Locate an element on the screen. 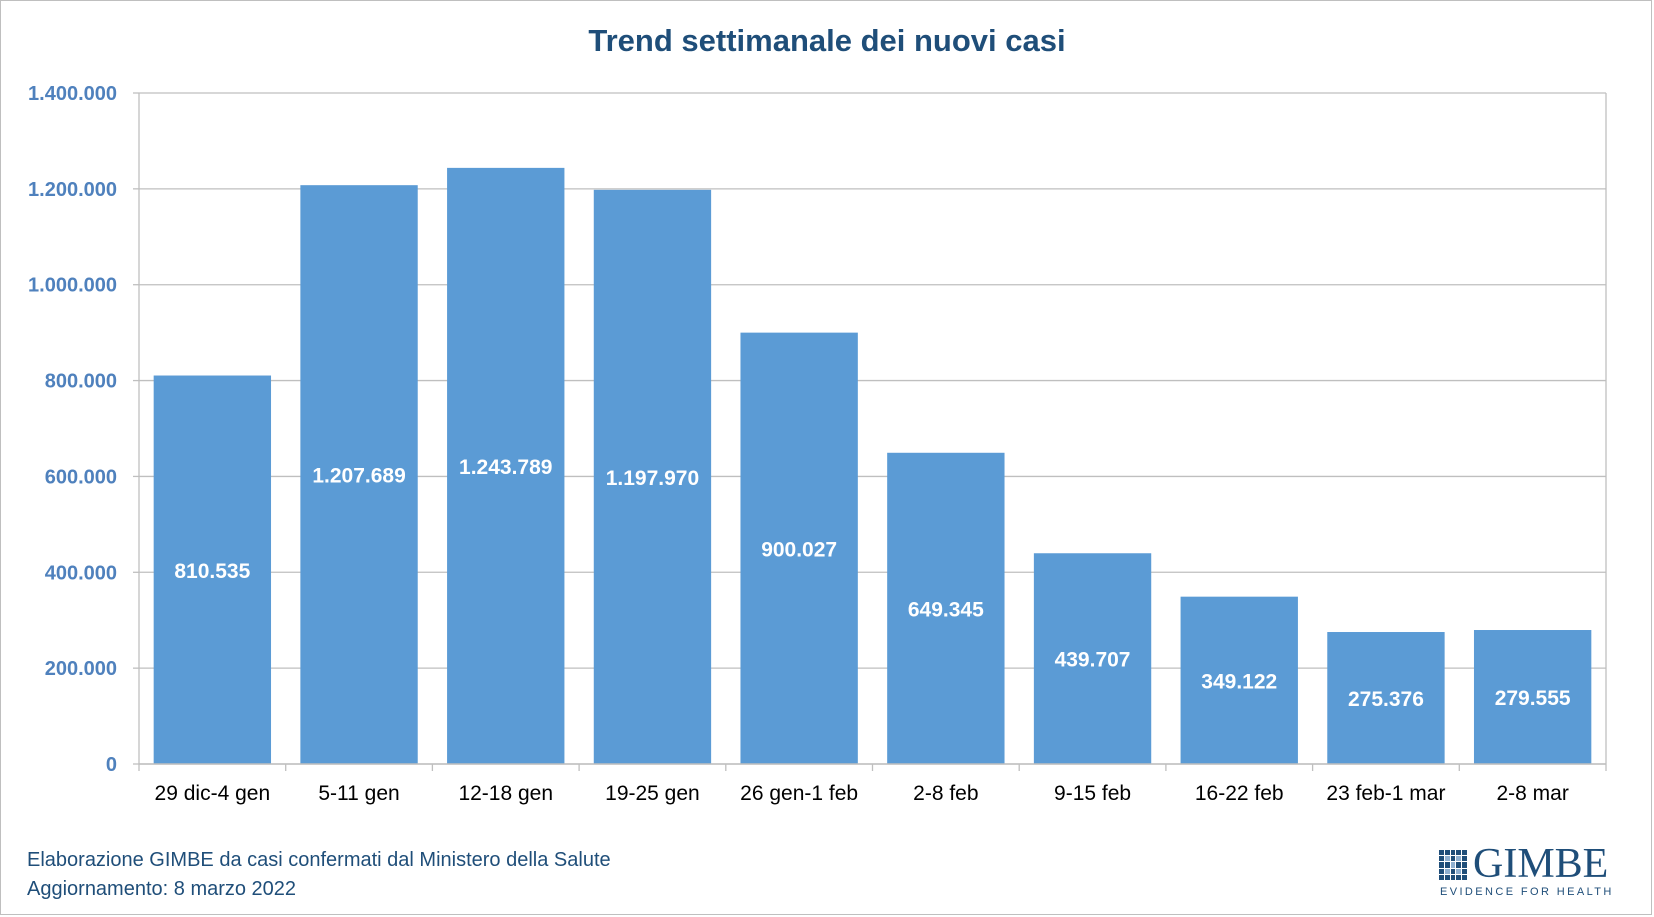  x-tick-label: 16-22 feb is located at coordinates (1239, 793).